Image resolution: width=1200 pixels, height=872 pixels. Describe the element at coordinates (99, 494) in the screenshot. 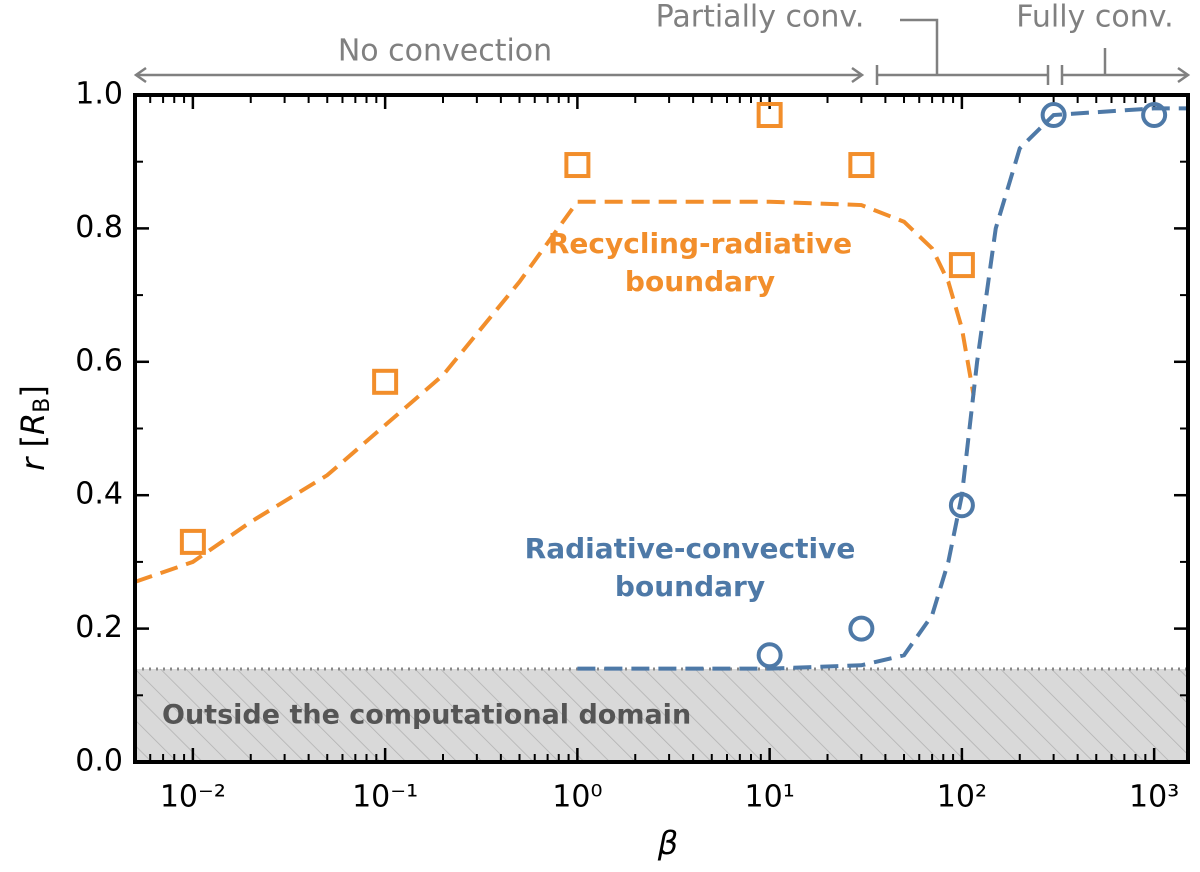

I see `y-tick-label: 0.4` at that location.